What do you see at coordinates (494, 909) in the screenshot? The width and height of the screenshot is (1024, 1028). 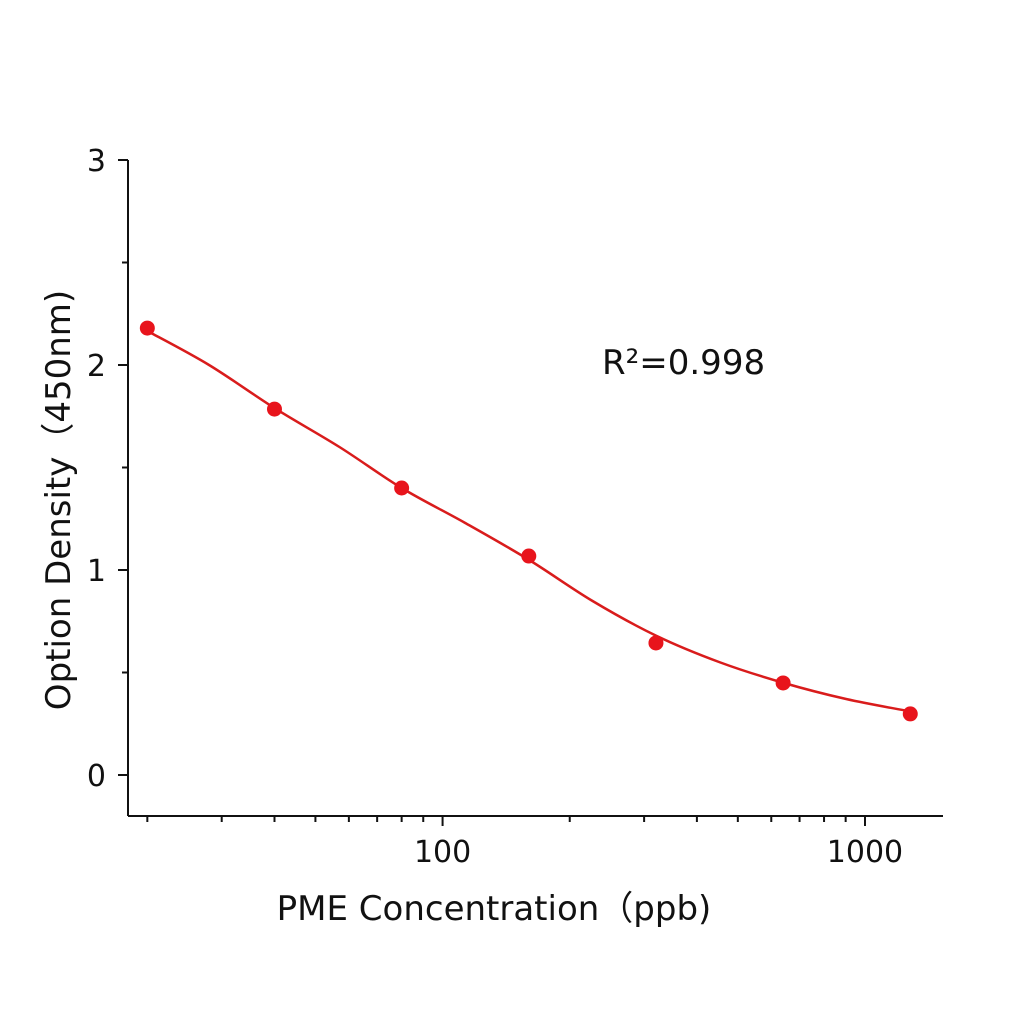 I see `x-axis-label: PME Concentration（ppb)` at bounding box center [494, 909].